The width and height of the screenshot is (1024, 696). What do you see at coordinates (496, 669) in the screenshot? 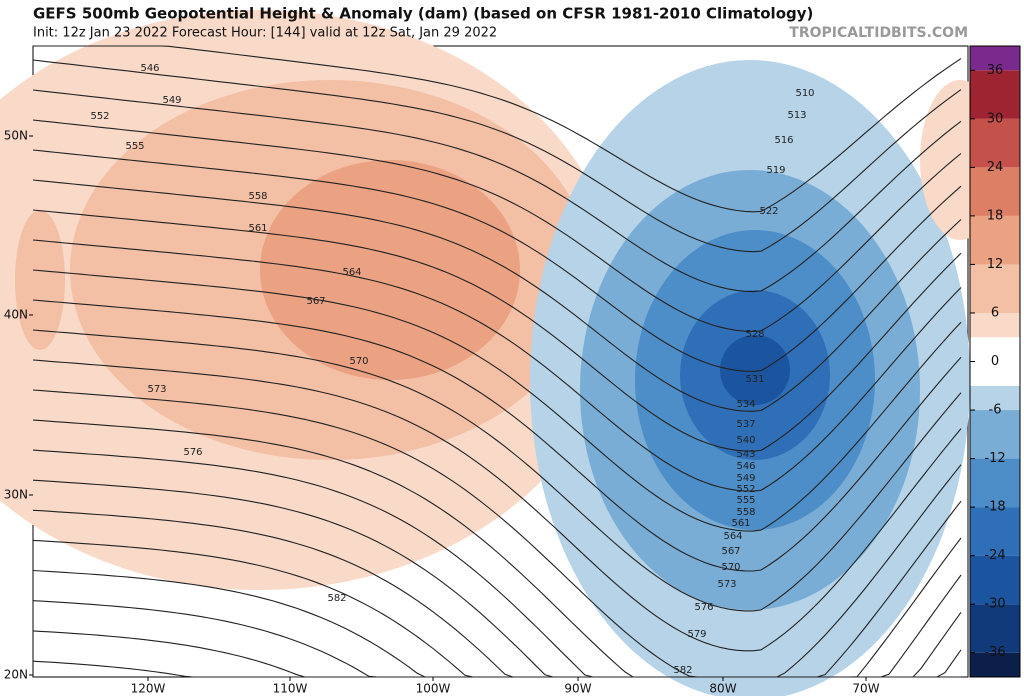
I see `contour-line` at bounding box center [496, 669].